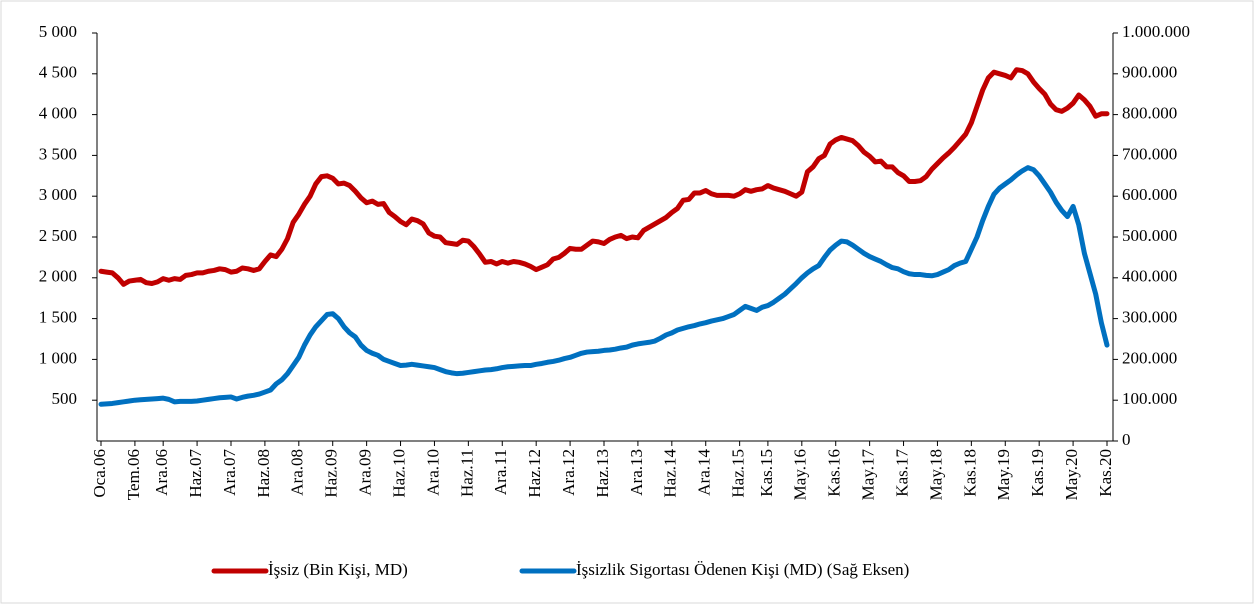 This screenshot has height=605, width=1255. I want to click on x-tick-label: Haz.07, so click(195, 473).